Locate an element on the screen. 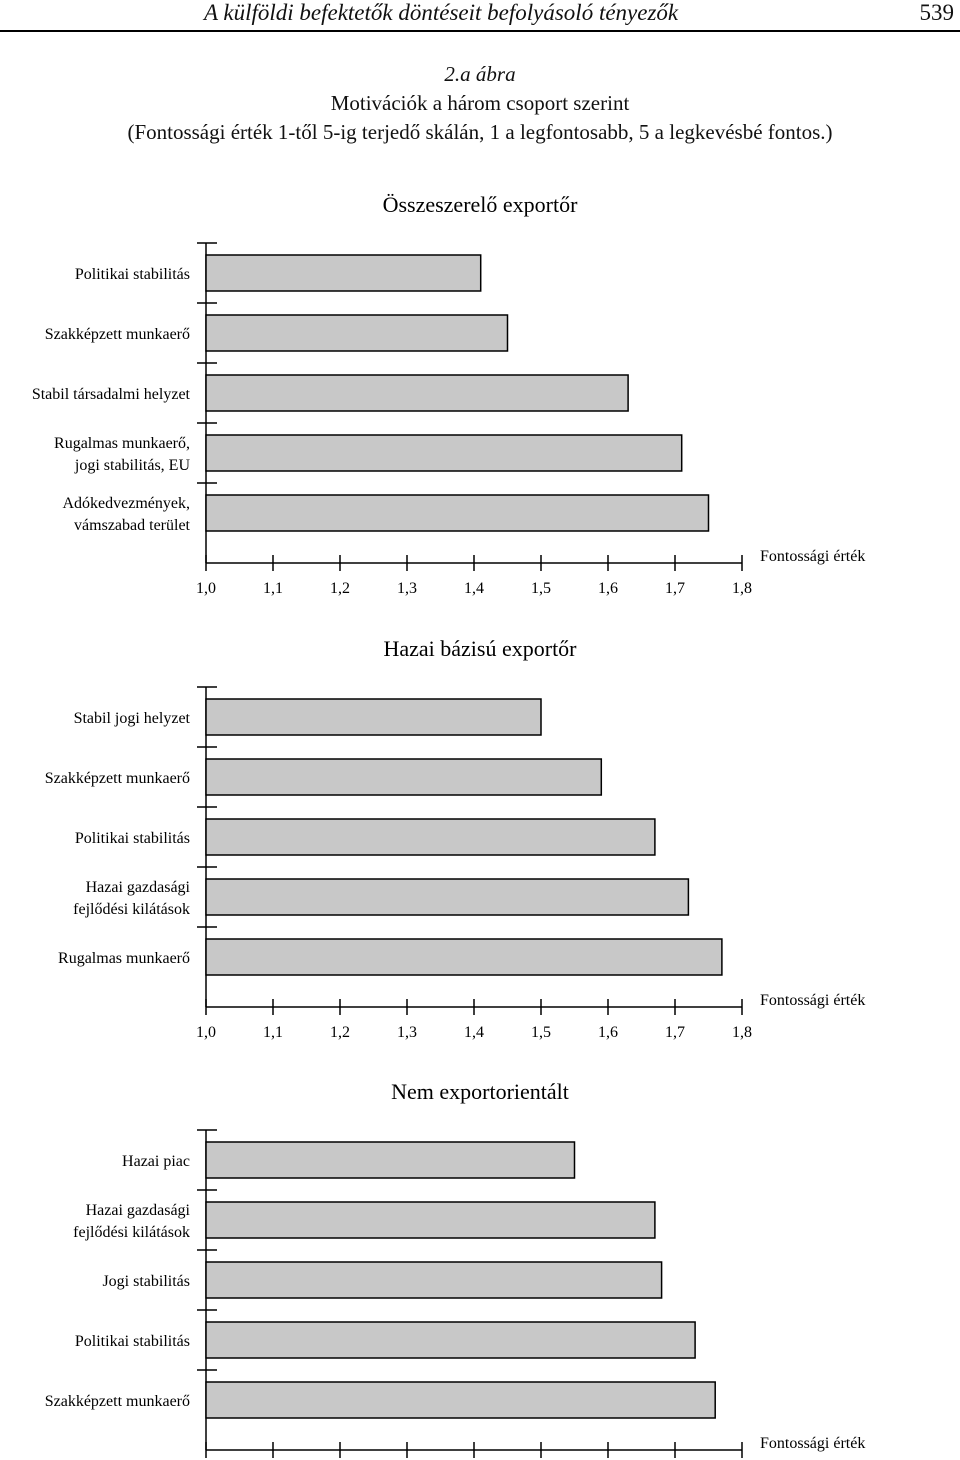 This screenshot has width=960, height=1460. chart-title: Összeszerelő exportőr is located at coordinates (481, 204).